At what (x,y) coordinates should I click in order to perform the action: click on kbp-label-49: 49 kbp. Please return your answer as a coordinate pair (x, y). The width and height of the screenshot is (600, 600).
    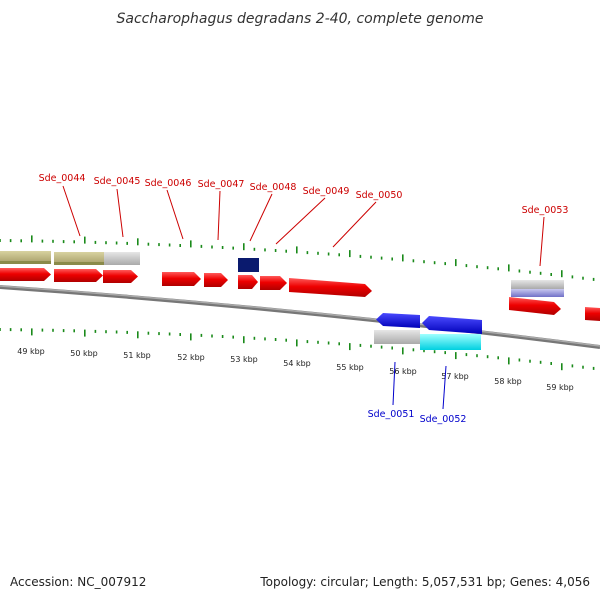
    Looking at the image, I should click on (31, 351).